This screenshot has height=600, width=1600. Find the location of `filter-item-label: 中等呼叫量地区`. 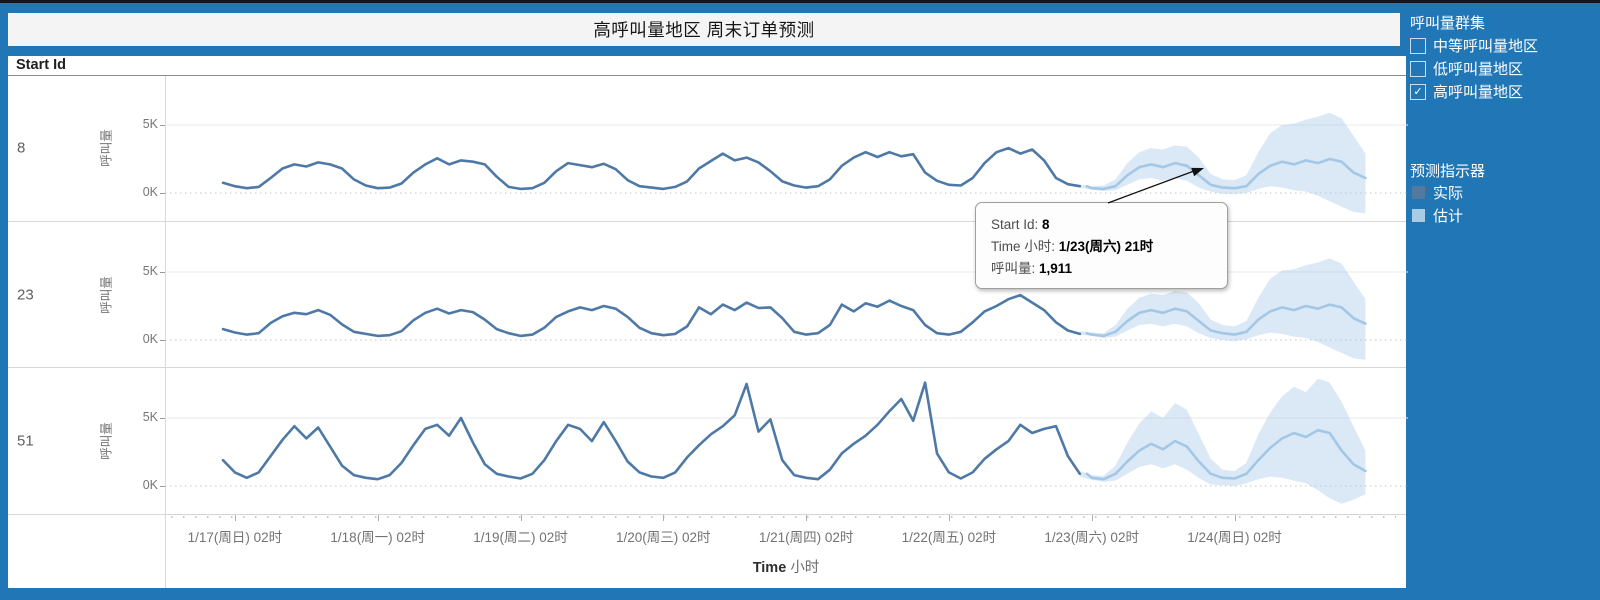

filter-item-label: 中等呼叫量地区 is located at coordinates (1486, 46).